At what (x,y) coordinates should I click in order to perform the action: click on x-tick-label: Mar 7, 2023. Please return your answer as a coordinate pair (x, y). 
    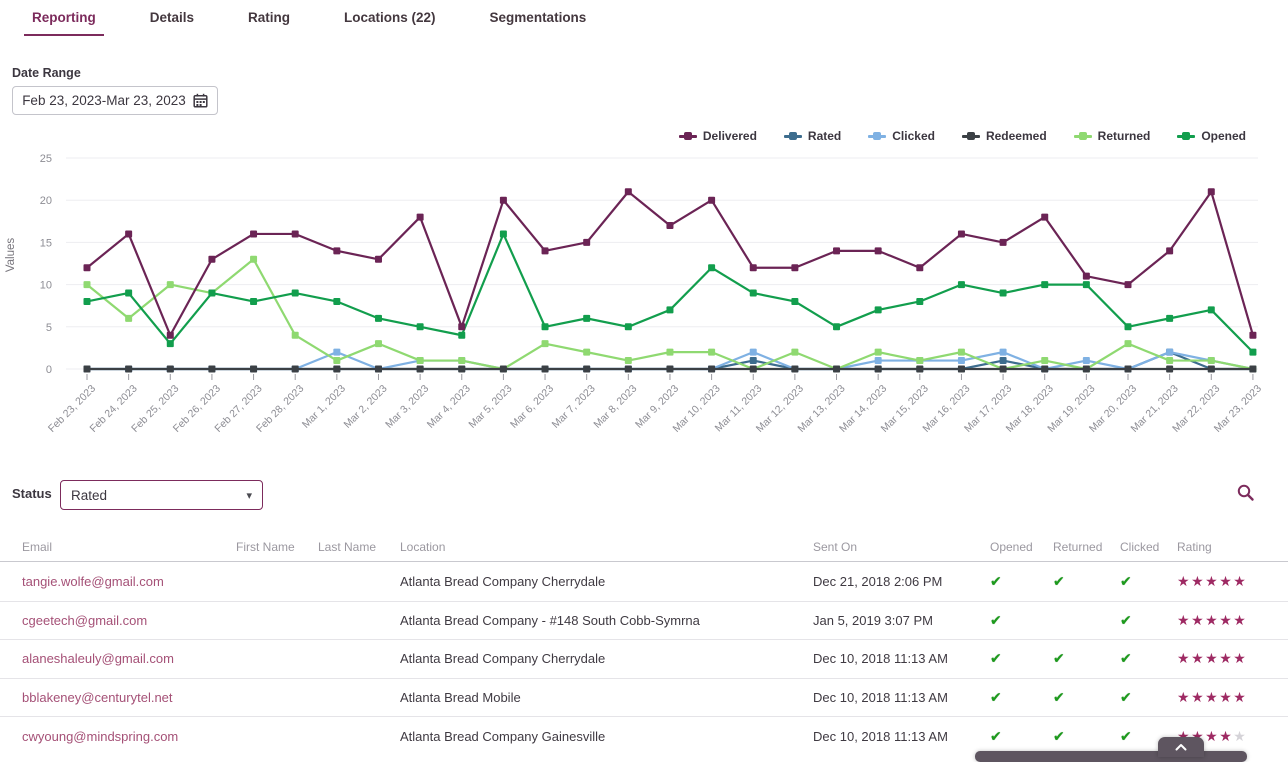
    Looking at the image, I should click on (574, 407).